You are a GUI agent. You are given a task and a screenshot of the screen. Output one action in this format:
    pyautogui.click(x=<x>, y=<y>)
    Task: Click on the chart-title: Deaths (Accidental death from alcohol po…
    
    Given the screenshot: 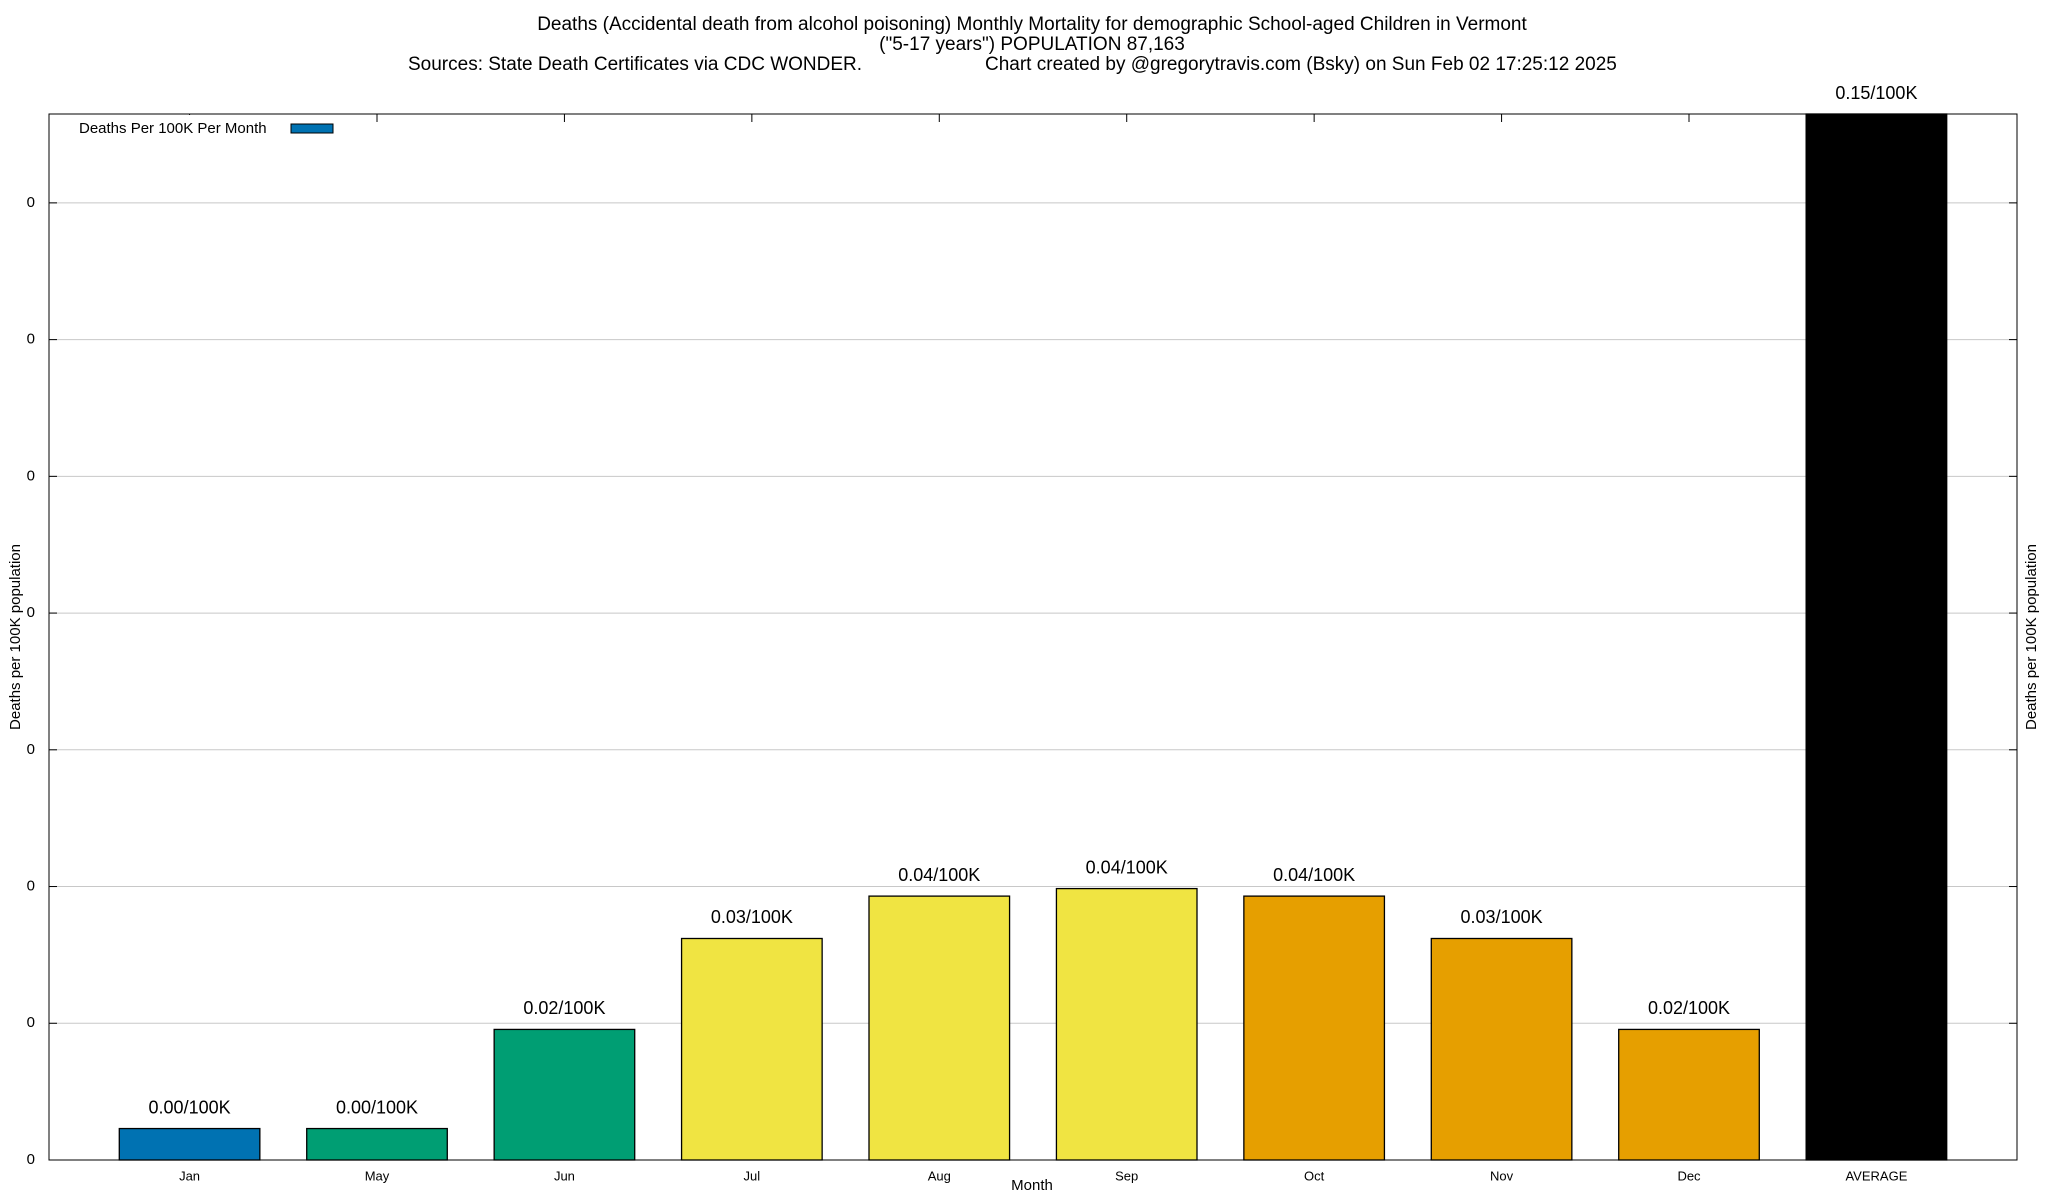 What is the action you would take?
    pyautogui.click(x=1032, y=24)
    